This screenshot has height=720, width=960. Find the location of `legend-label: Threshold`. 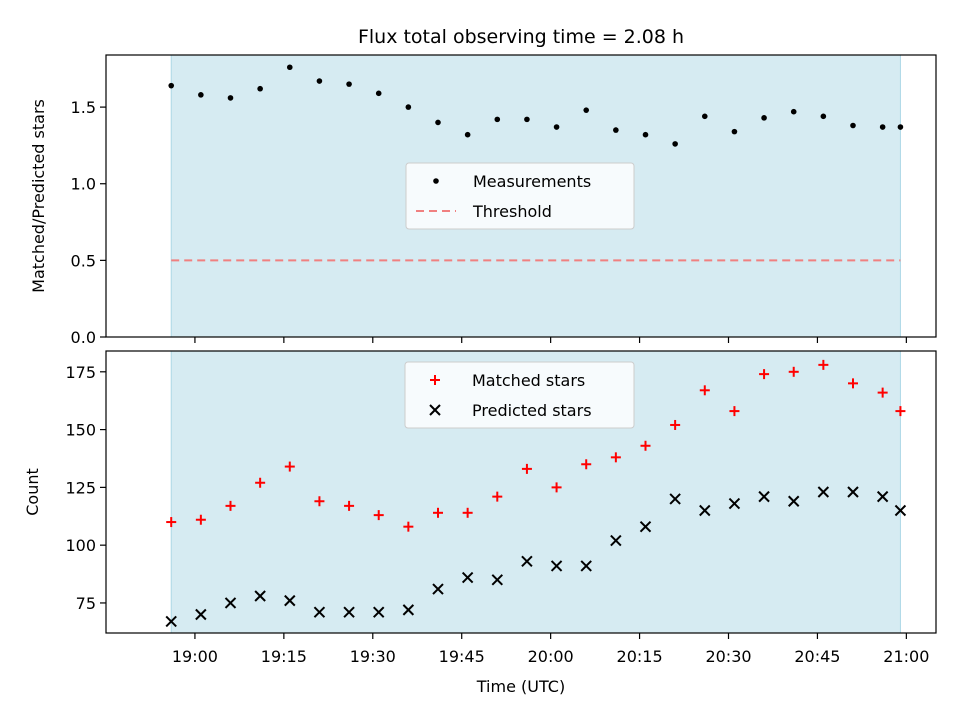

legend-label: Threshold is located at coordinates (512, 211).